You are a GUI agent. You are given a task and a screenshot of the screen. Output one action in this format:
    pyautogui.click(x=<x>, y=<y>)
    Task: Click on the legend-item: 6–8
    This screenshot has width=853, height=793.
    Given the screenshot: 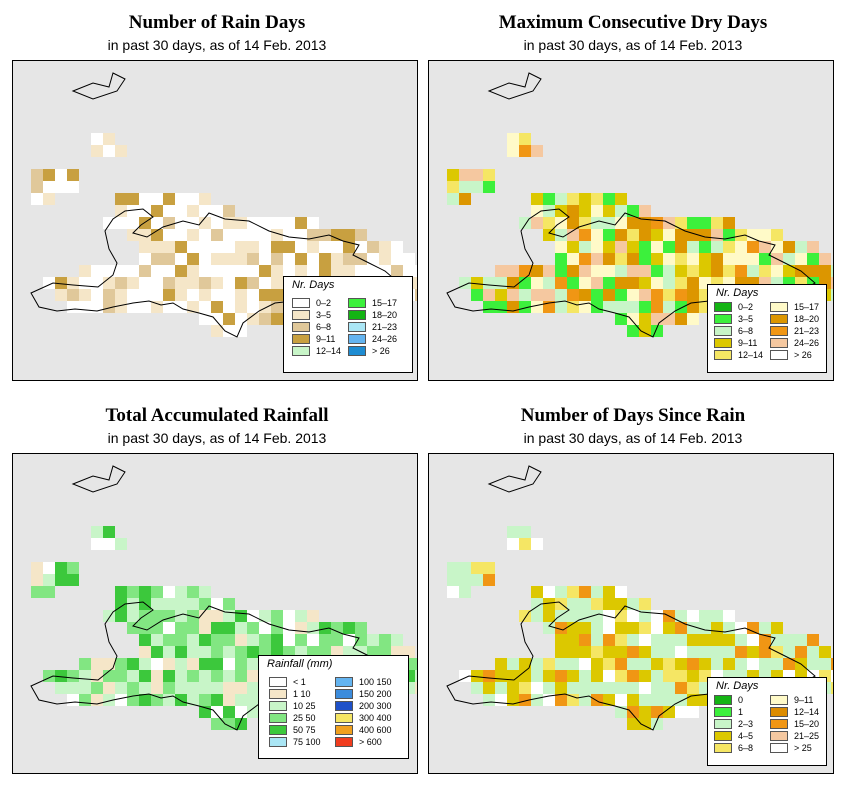 What is the action you would take?
    pyautogui.click(x=311, y=326)
    